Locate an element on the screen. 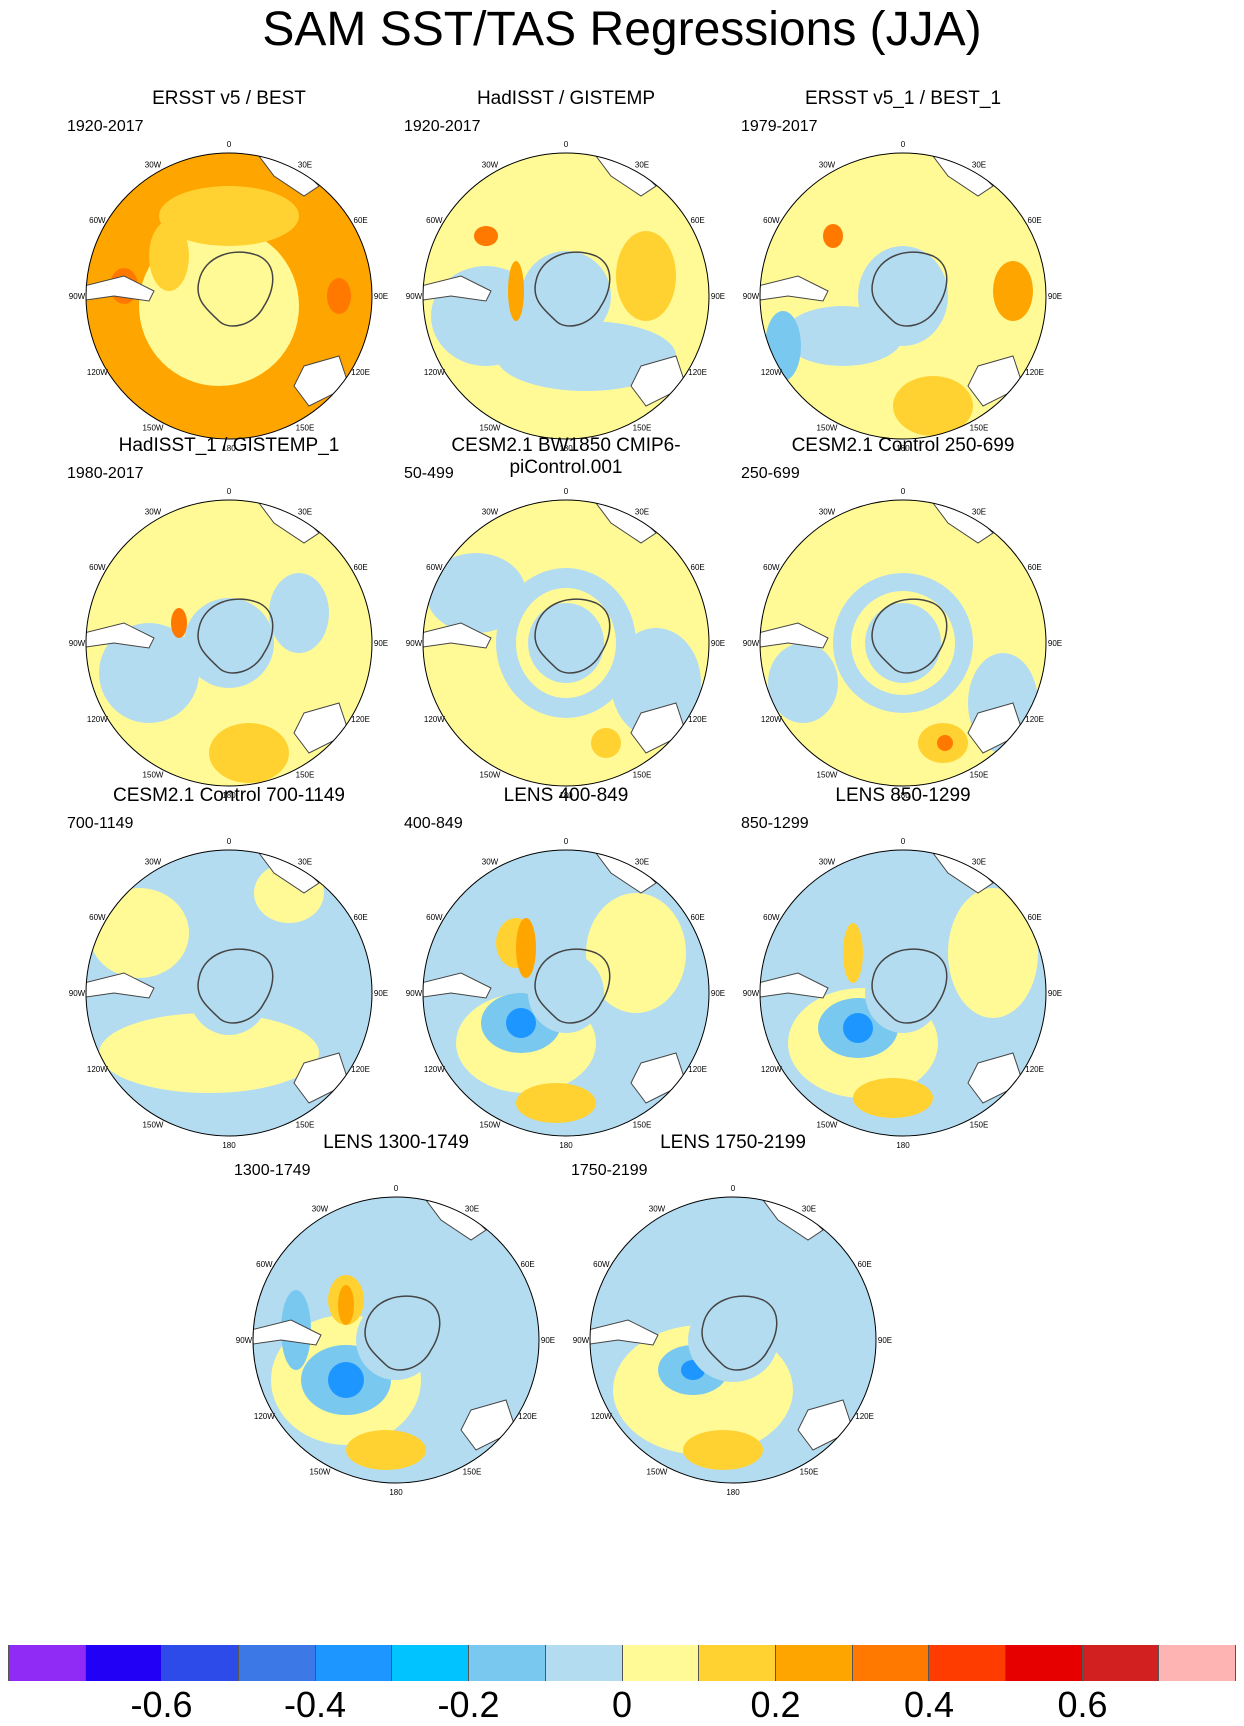 The height and width of the screenshot is (1726, 1244). panel-title: HadISST / GISTEMP is located at coordinates (566, 98).